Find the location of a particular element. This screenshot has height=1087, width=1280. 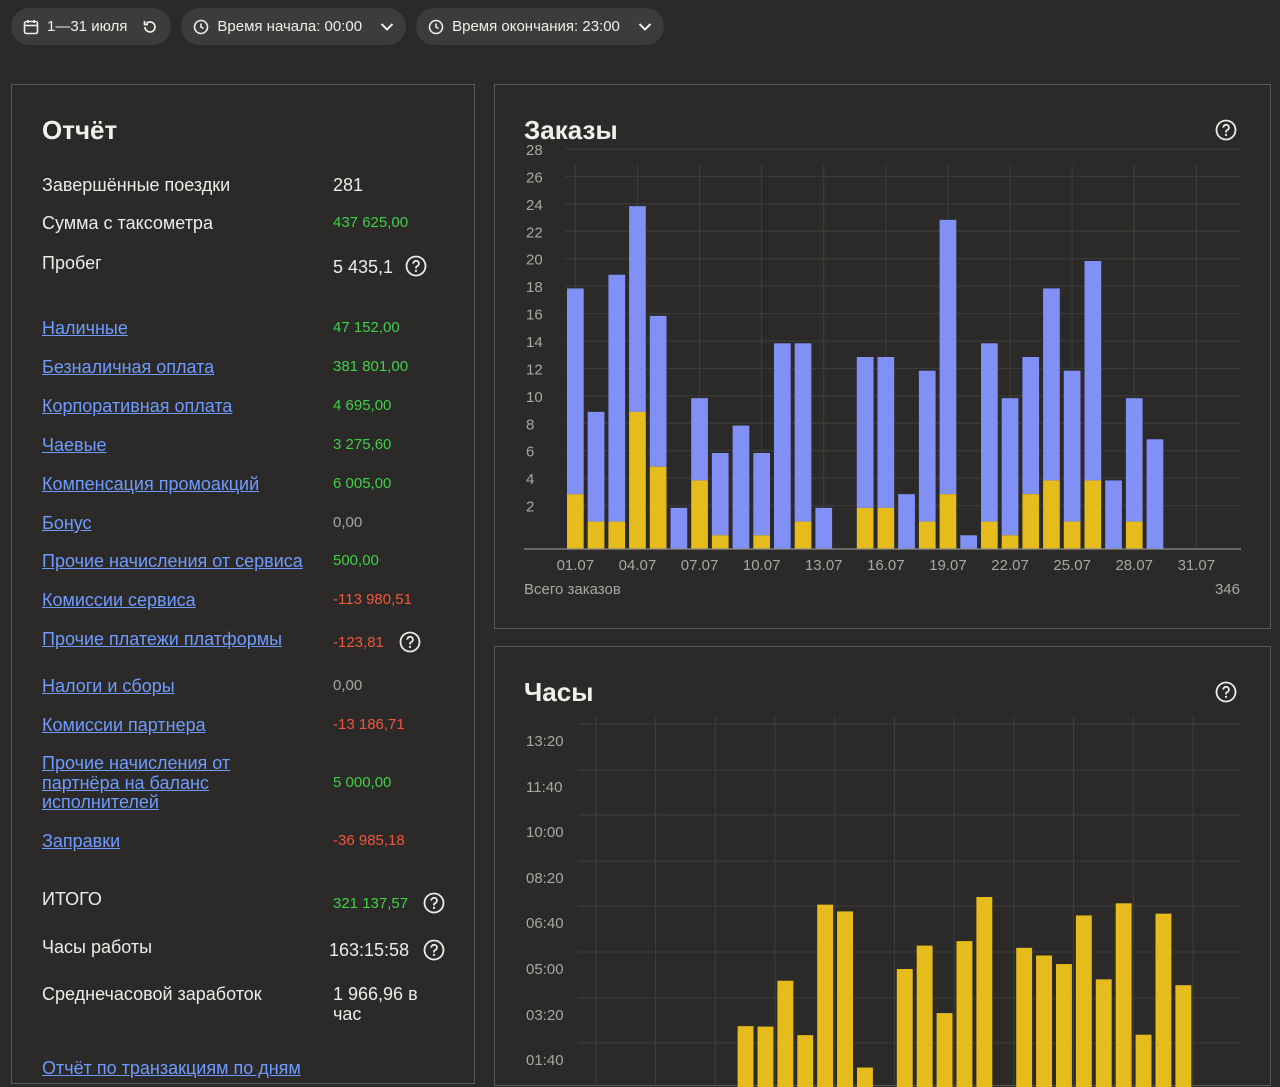

y-tick-label: 01:40 is located at coordinates (545, 1060).